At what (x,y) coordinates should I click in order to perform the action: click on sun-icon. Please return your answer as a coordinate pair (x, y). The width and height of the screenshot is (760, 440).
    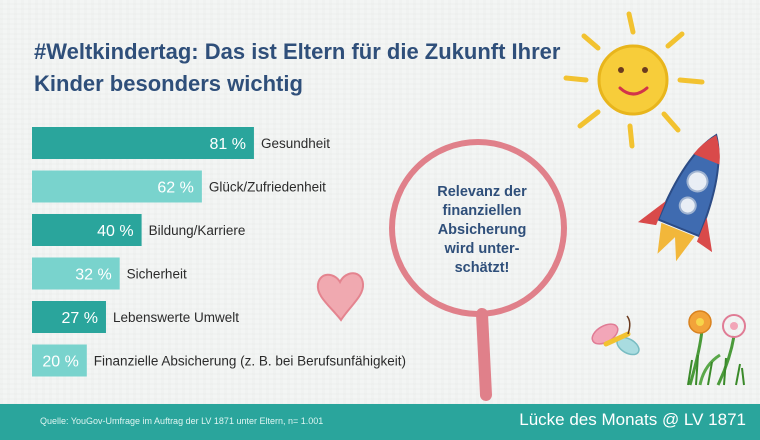
    Looking at the image, I should click on (634, 80).